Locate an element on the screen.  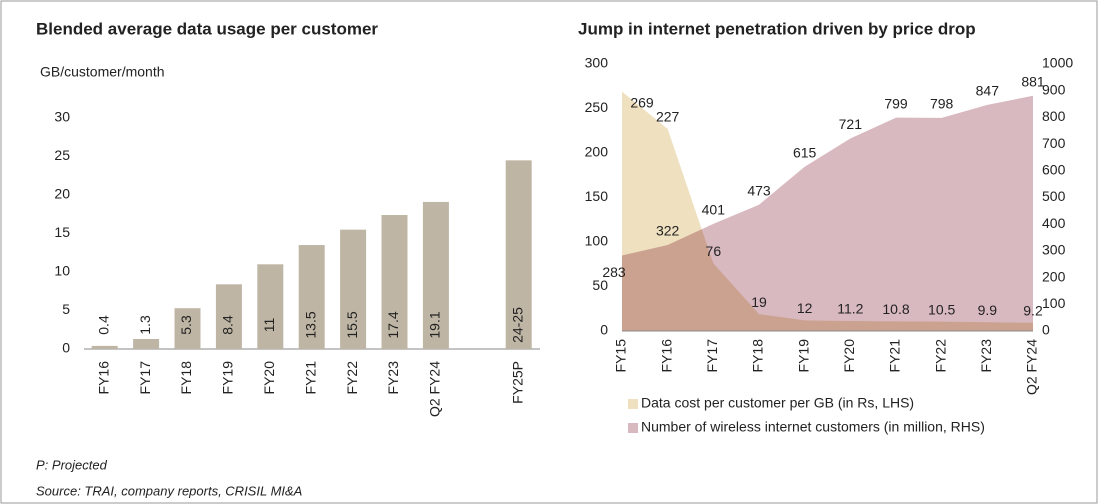
y-tick-label: 10 is located at coordinates (62, 271).